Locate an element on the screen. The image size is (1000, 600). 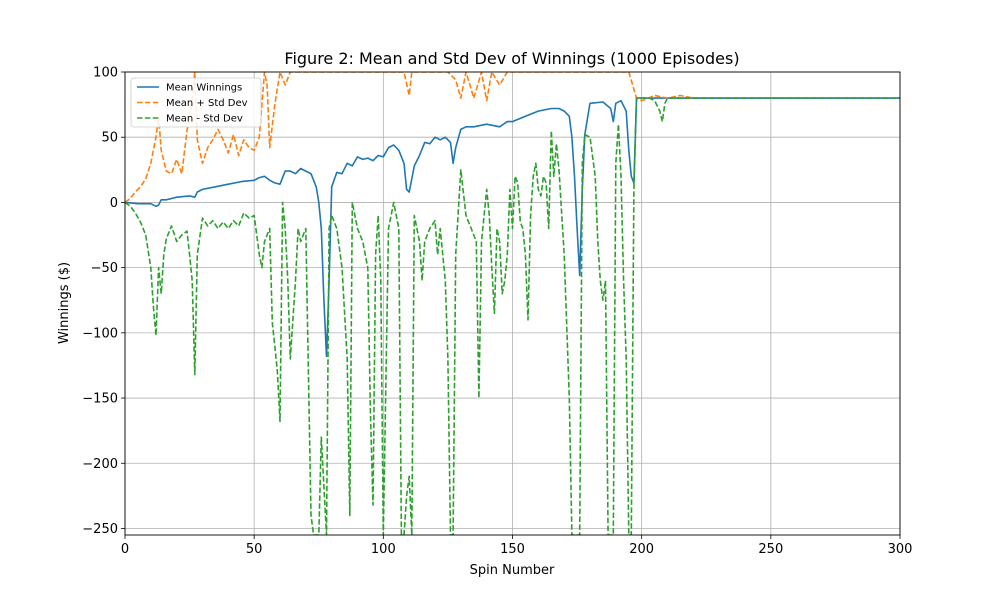
y-axis-label: Winnings ($) is located at coordinates (64, 303).